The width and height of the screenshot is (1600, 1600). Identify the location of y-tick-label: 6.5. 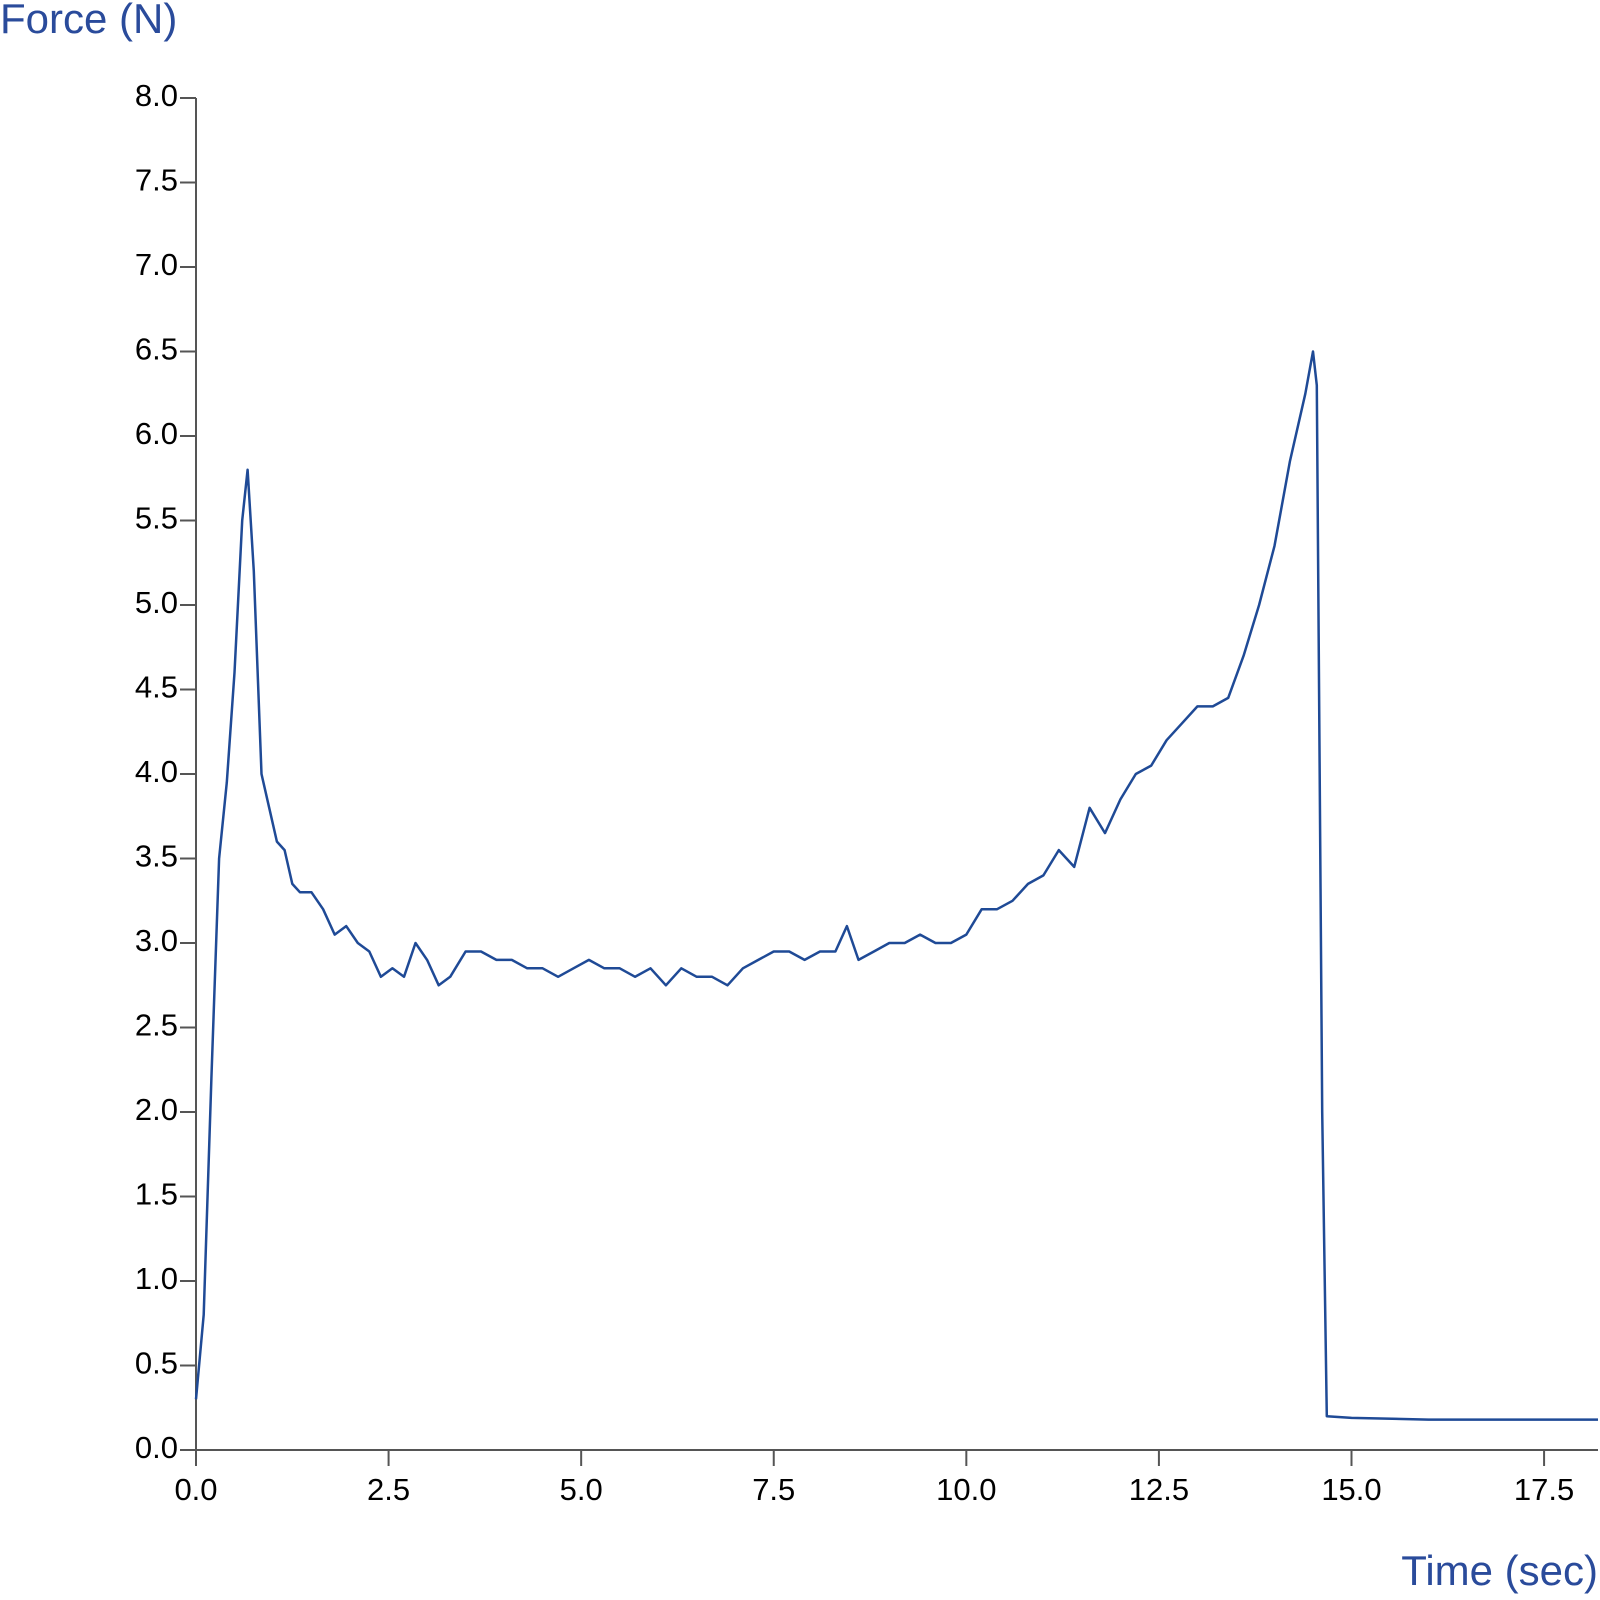
(156, 349).